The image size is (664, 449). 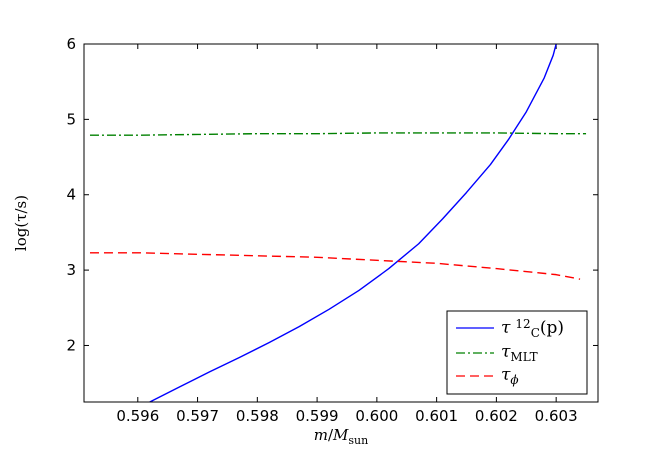 What do you see at coordinates (317, 416) in the screenshot?
I see `x-tick-label: 0.599` at bounding box center [317, 416].